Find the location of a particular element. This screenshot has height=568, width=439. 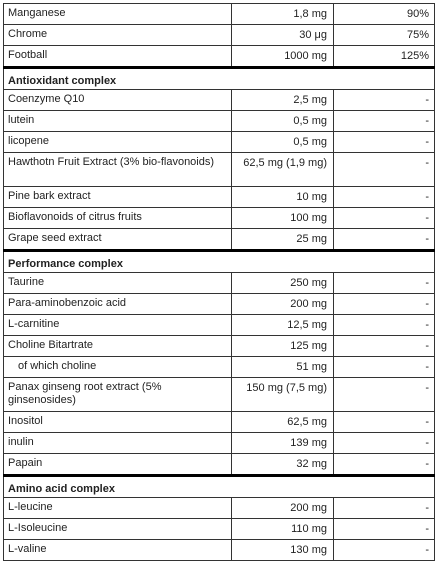

nutrient-name: Taurine is located at coordinates (117, 283).